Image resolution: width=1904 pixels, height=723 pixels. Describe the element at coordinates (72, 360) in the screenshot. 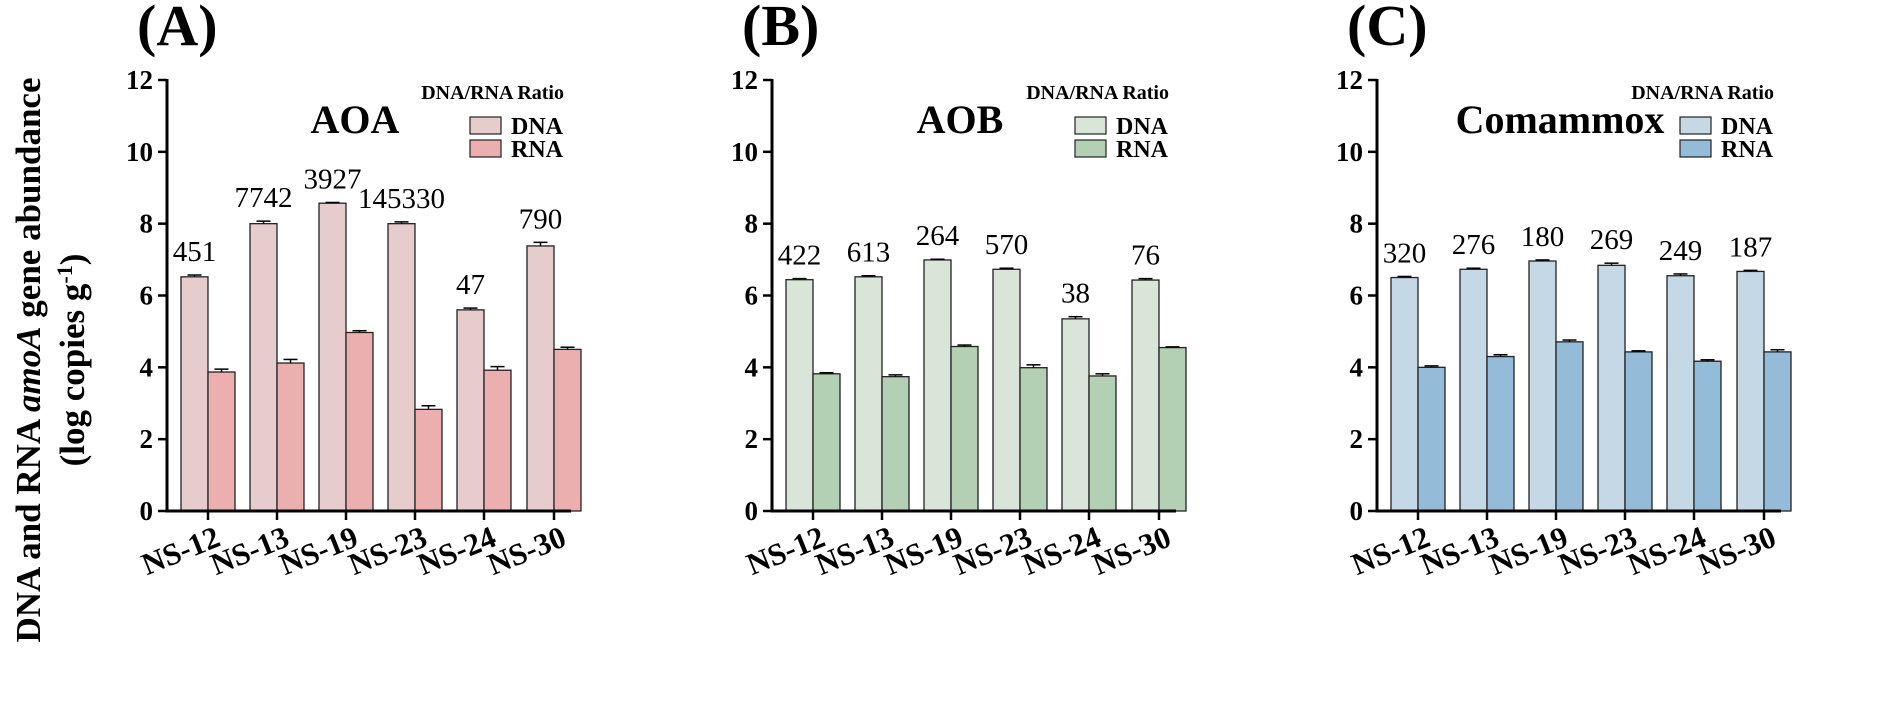

I see `y-axis-unit-label: (log copies g-1)` at that location.